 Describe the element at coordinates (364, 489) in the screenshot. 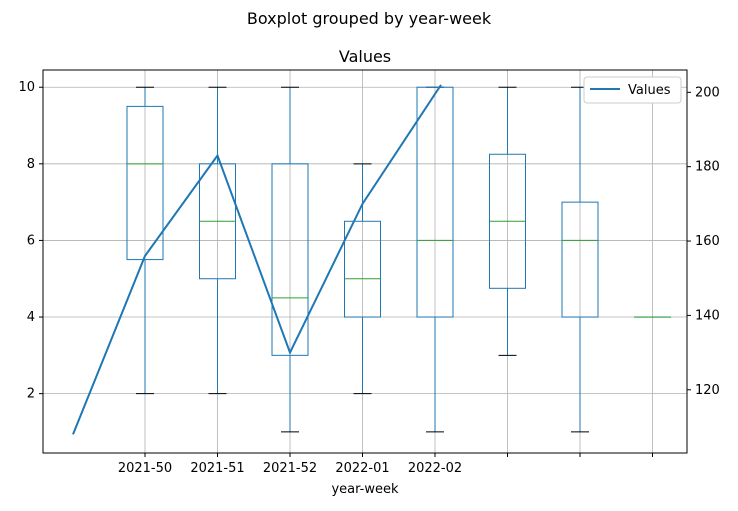

I see `x-axis-label: year-week` at that location.